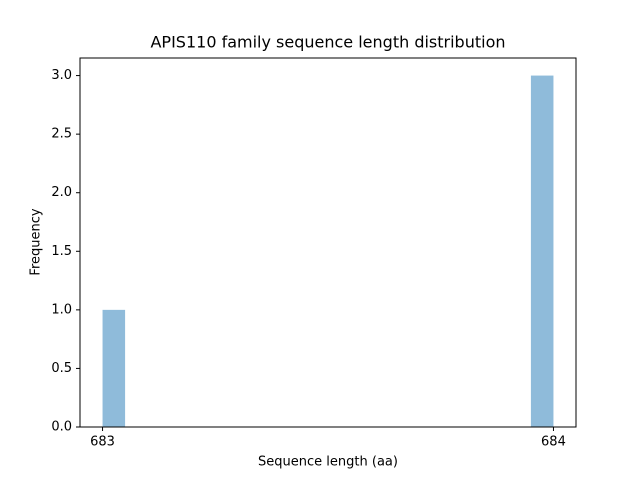  What do you see at coordinates (61, 192) in the screenshot?
I see `y-tick-label: 2.0` at bounding box center [61, 192].